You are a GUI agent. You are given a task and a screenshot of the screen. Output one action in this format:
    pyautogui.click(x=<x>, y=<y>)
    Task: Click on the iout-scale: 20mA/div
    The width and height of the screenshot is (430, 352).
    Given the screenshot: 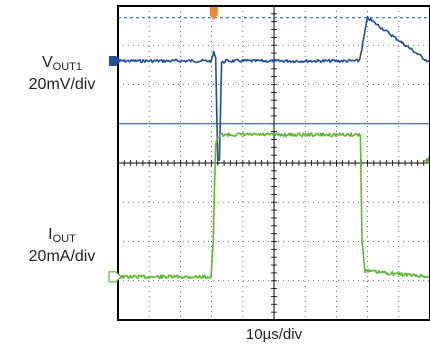 What is the action you would take?
    pyautogui.click(x=62, y=256)
    